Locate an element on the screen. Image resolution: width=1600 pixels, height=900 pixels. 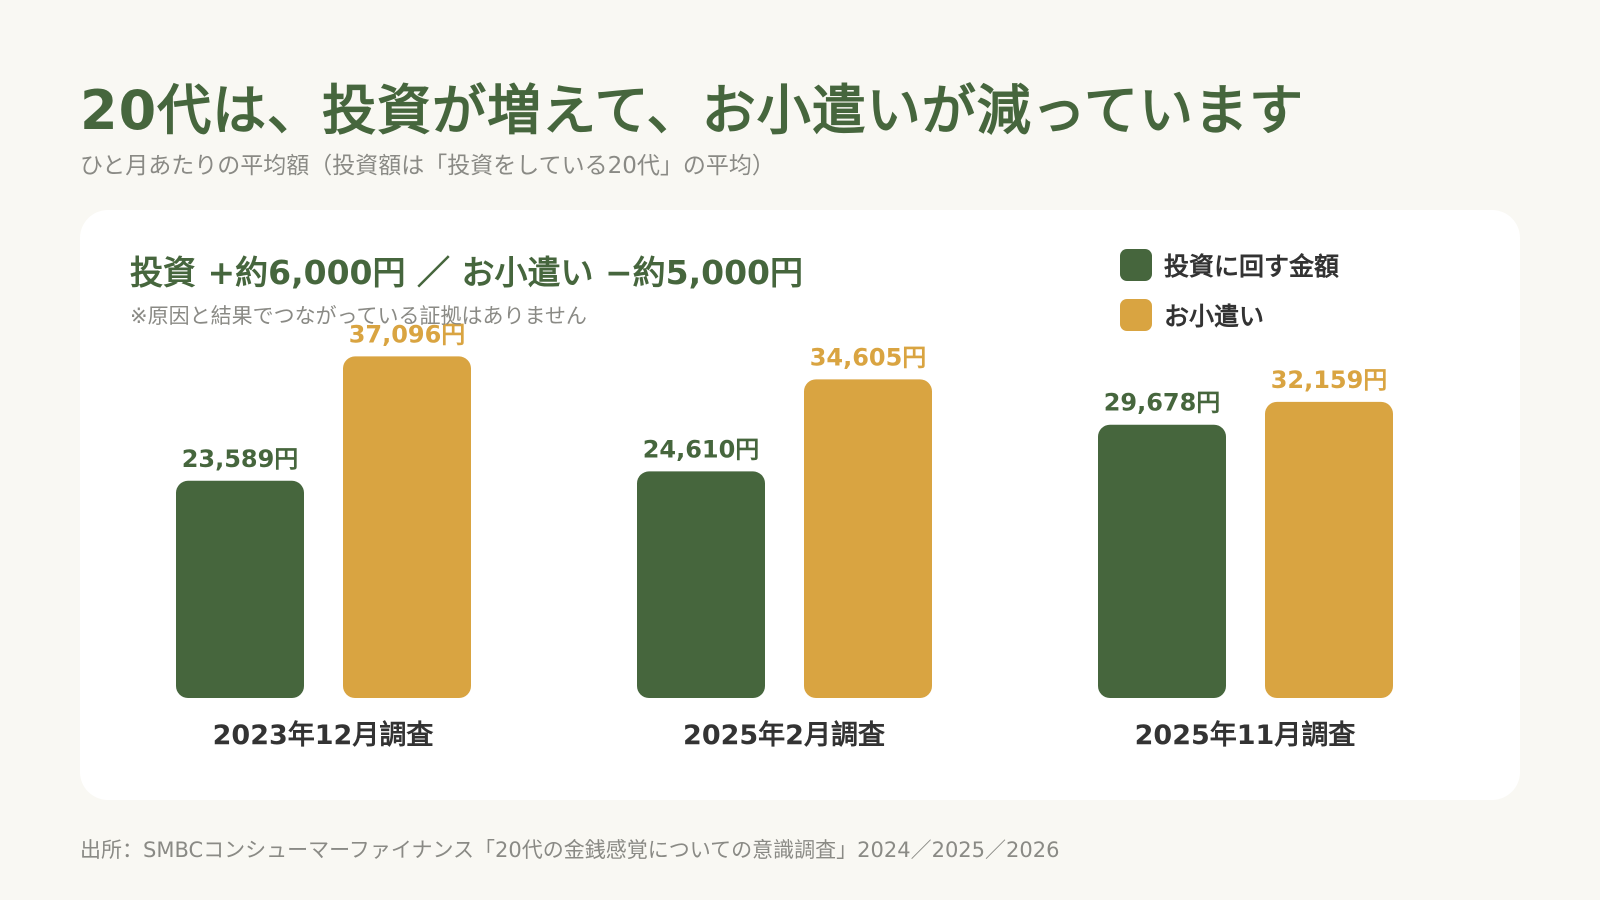
category-label-2: 2025年2月調査 is located at coordinates (784, 735).